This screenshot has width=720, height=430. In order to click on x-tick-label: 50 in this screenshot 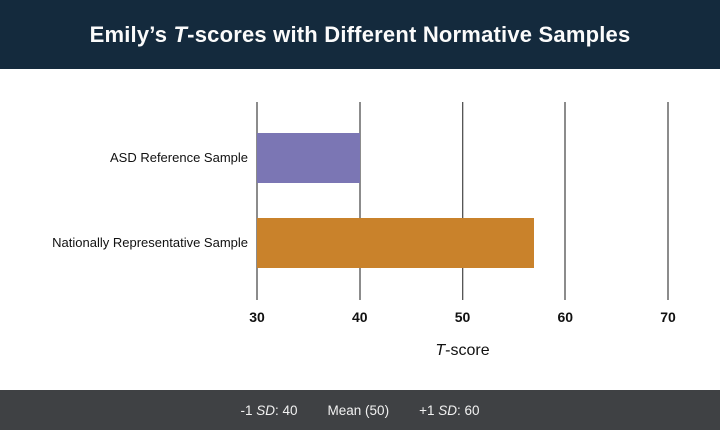, I will do `click(462, 317)`.